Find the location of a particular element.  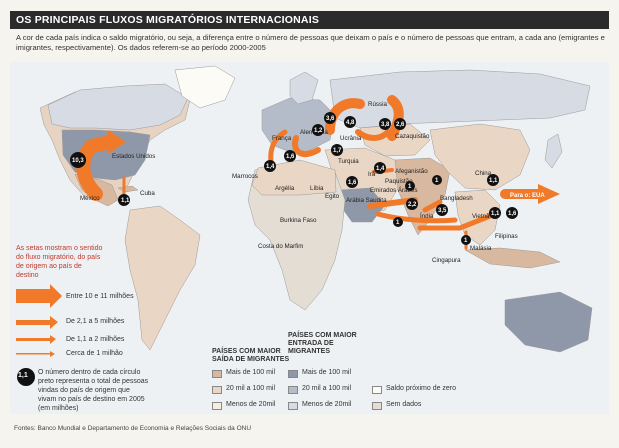

south-america is located at coordinates (162, 278).